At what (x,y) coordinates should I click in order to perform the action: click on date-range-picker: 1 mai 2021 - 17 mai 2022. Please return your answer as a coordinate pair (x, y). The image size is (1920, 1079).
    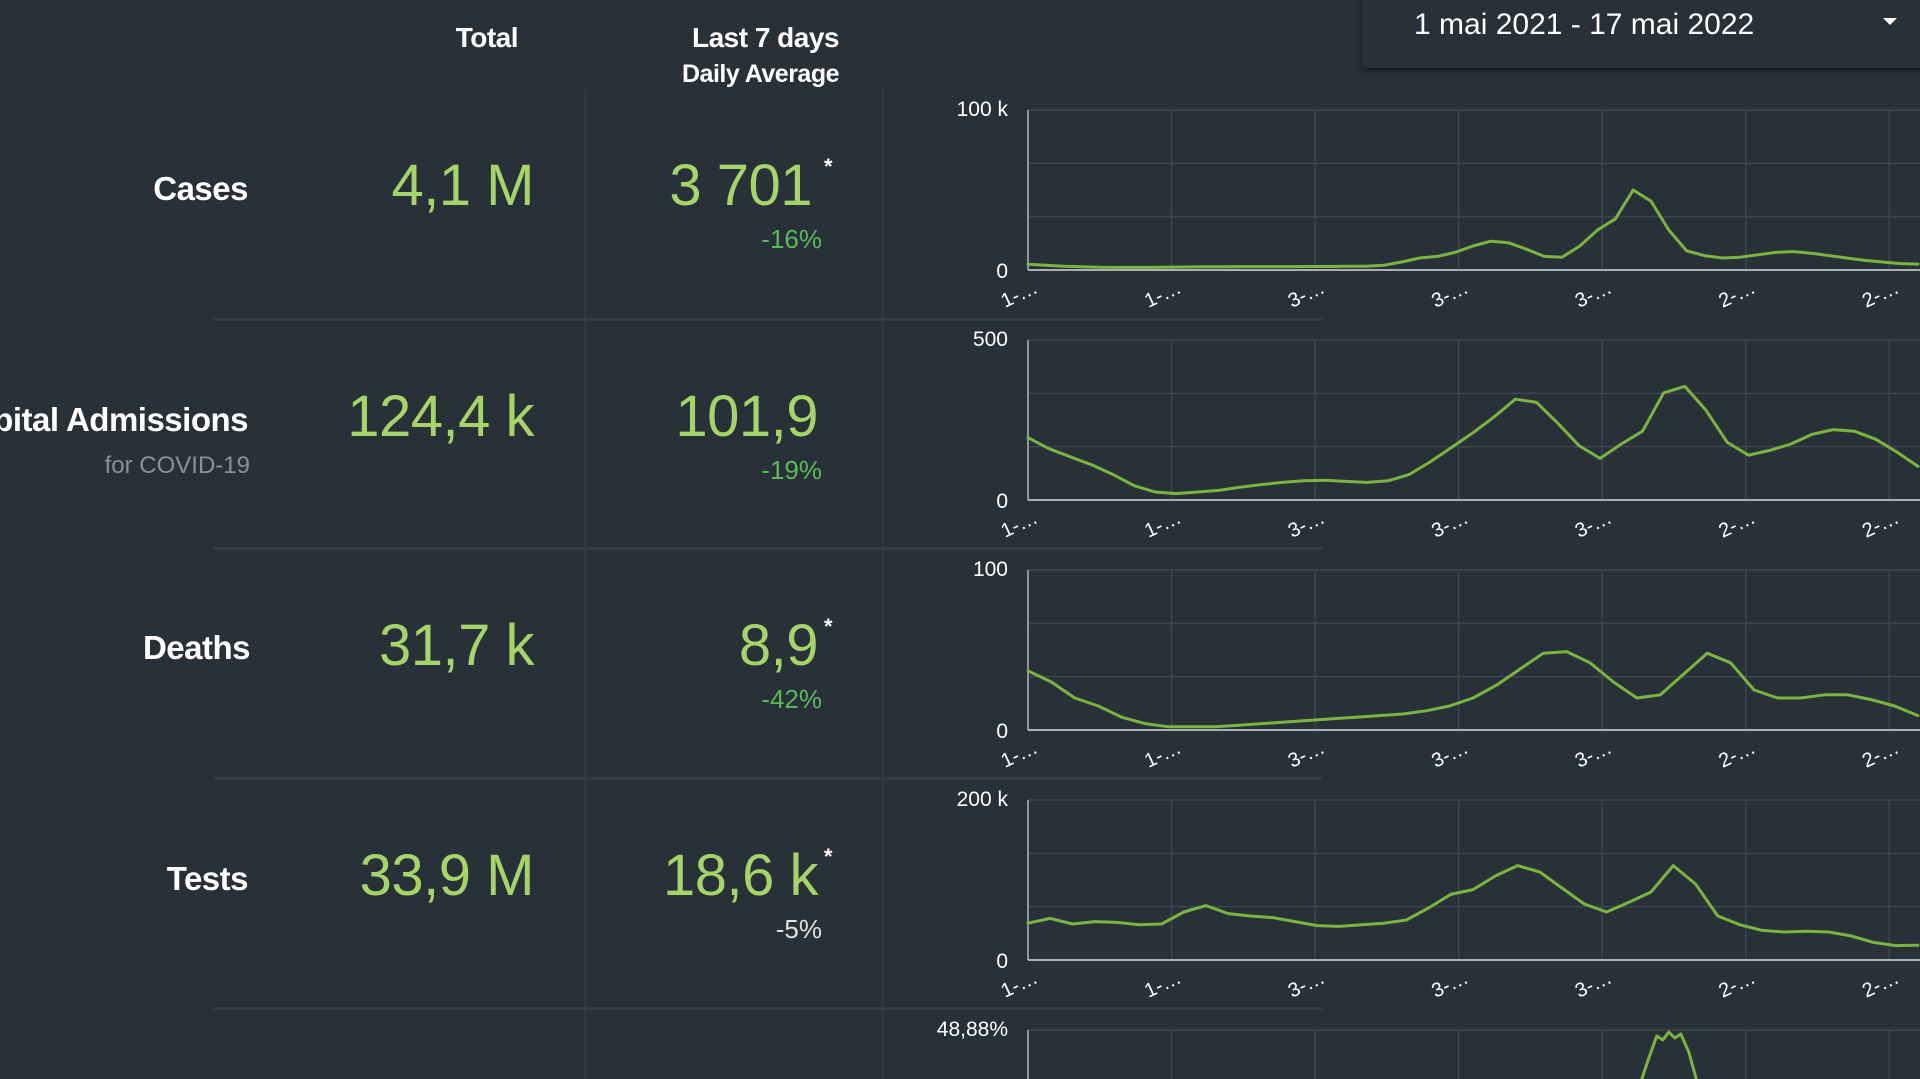
    Looking at the image, I should click on (1641, 34).